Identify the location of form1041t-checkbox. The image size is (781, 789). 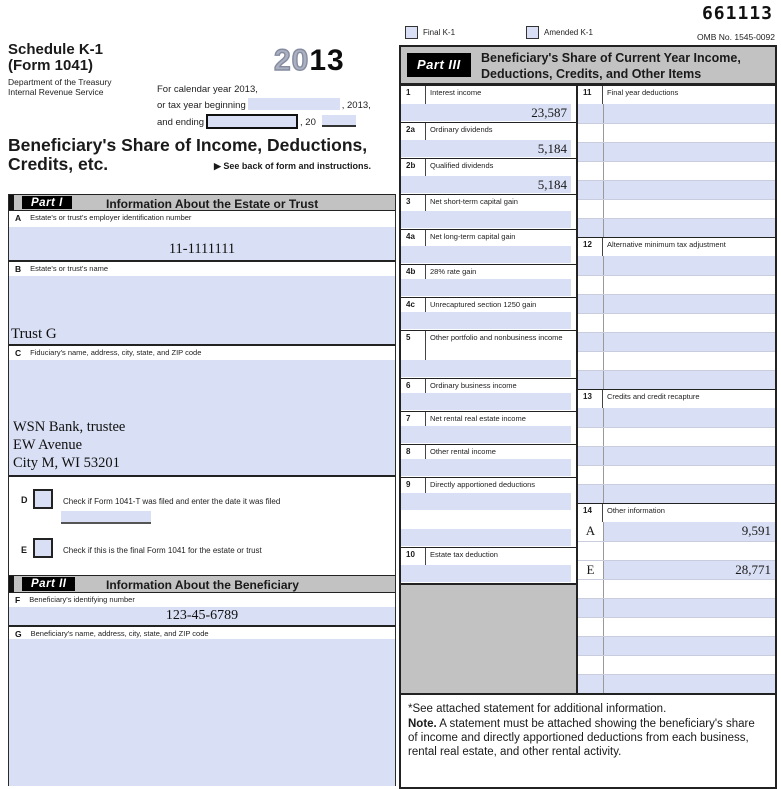
(43, 499).